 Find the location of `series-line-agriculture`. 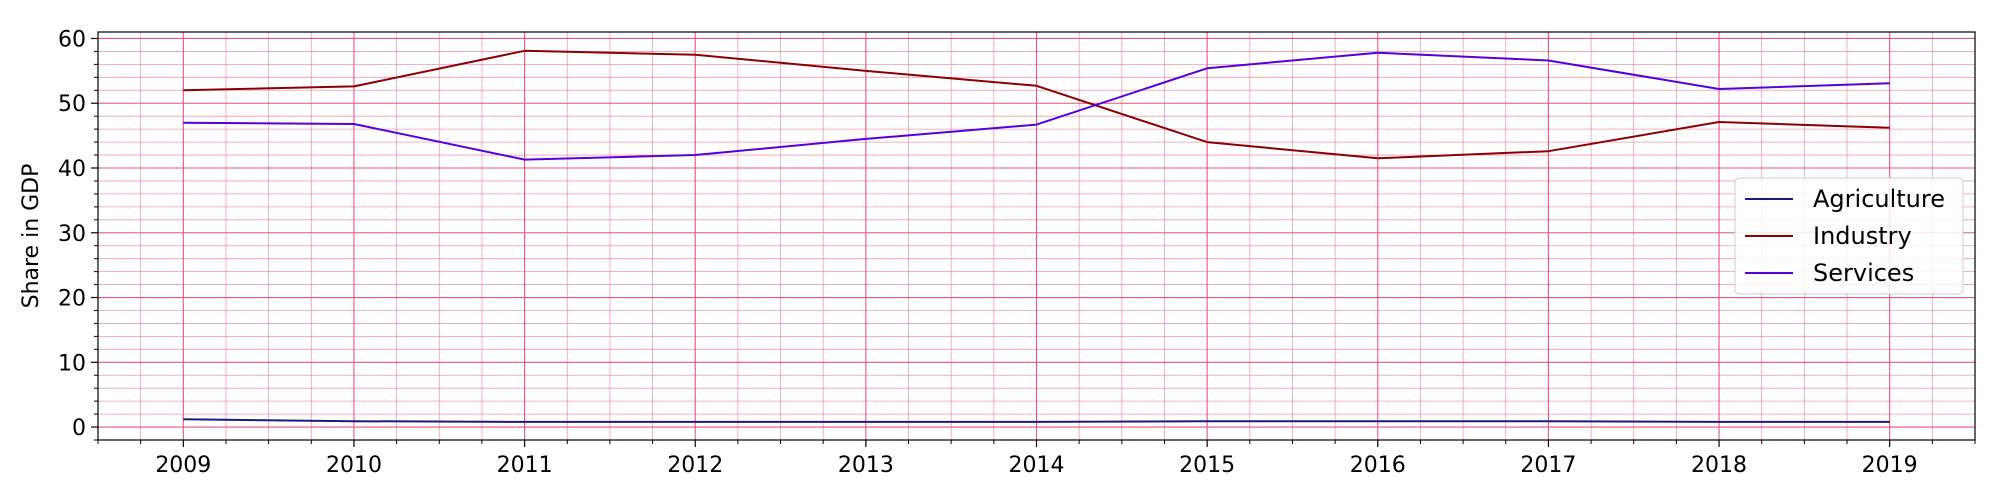

series-line-agriculture is located at coordinates (1036, 420).